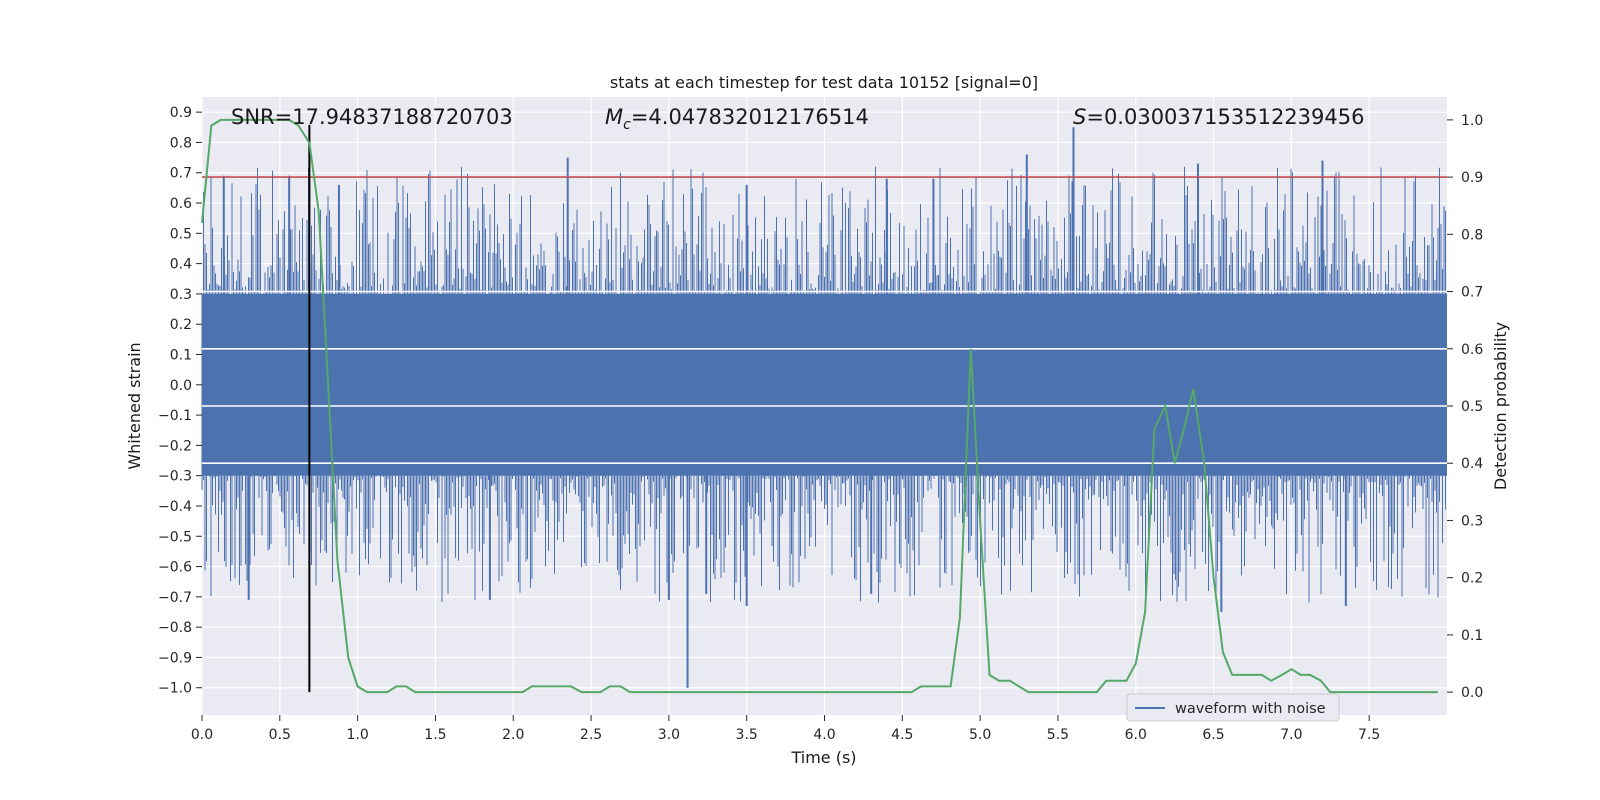 Image resolution: width=1600 pixels, height=800 pixels. What do you see at coordinates (750, 117) in the screenshot?
I see `mc-value: =4.047832012176514` at bounding box center [750, 117].